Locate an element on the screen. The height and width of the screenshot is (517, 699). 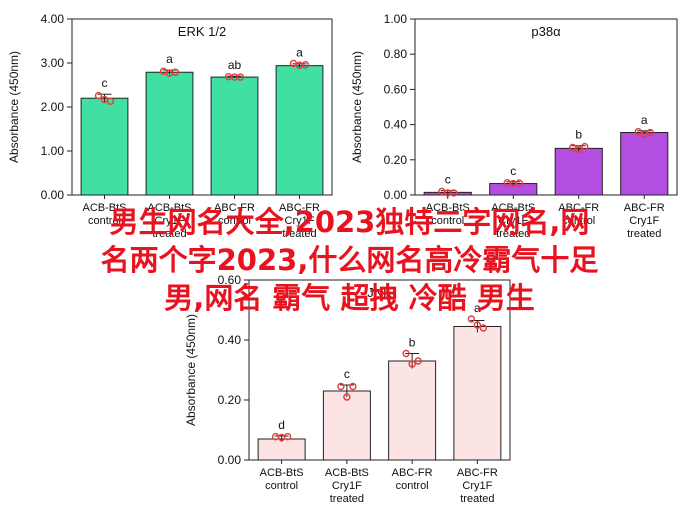
y-tick-label: 4.00 is located at coordinates (53, 19).